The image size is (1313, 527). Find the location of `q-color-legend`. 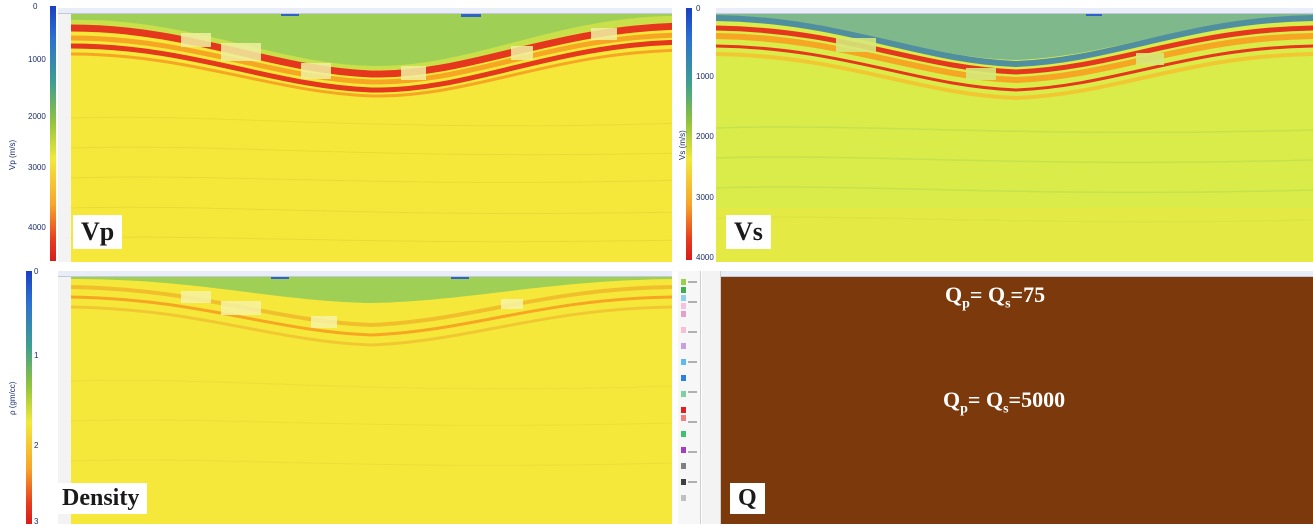

q-color-legend is located at coordinates (689, 397).